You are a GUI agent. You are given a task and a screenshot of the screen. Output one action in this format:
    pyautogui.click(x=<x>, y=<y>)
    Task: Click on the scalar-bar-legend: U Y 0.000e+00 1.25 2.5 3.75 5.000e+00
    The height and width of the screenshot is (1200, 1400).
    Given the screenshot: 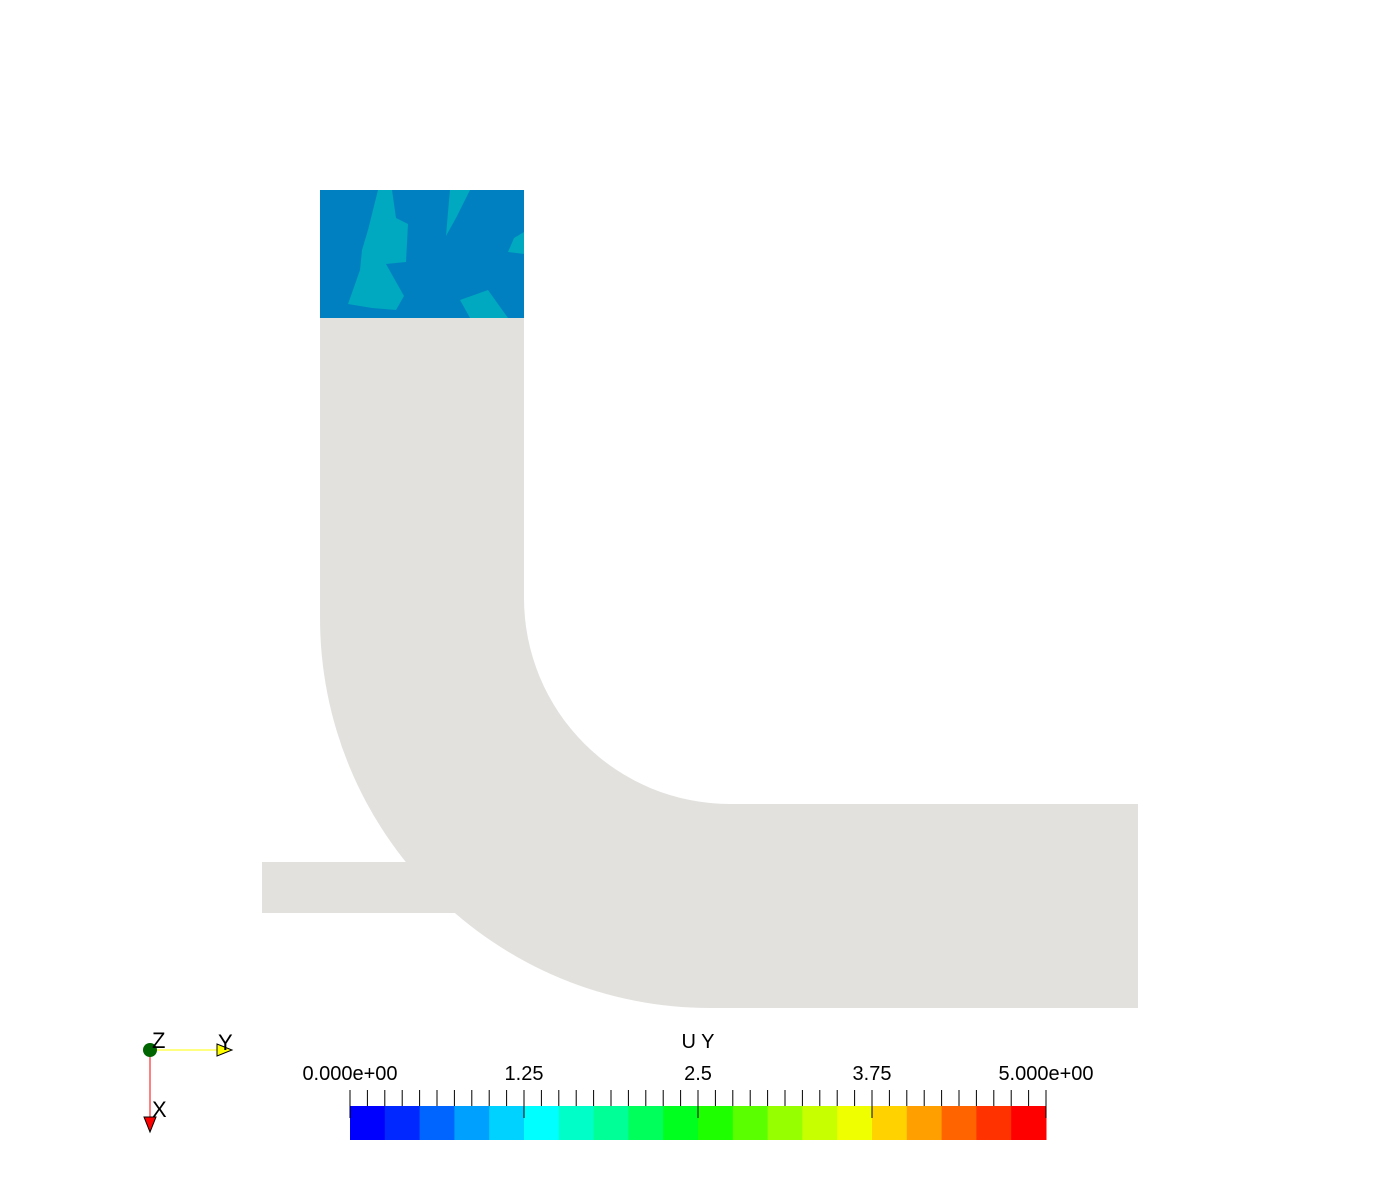 What is the action you would take?
    pyautogui.click(x=698, y=1085)
    